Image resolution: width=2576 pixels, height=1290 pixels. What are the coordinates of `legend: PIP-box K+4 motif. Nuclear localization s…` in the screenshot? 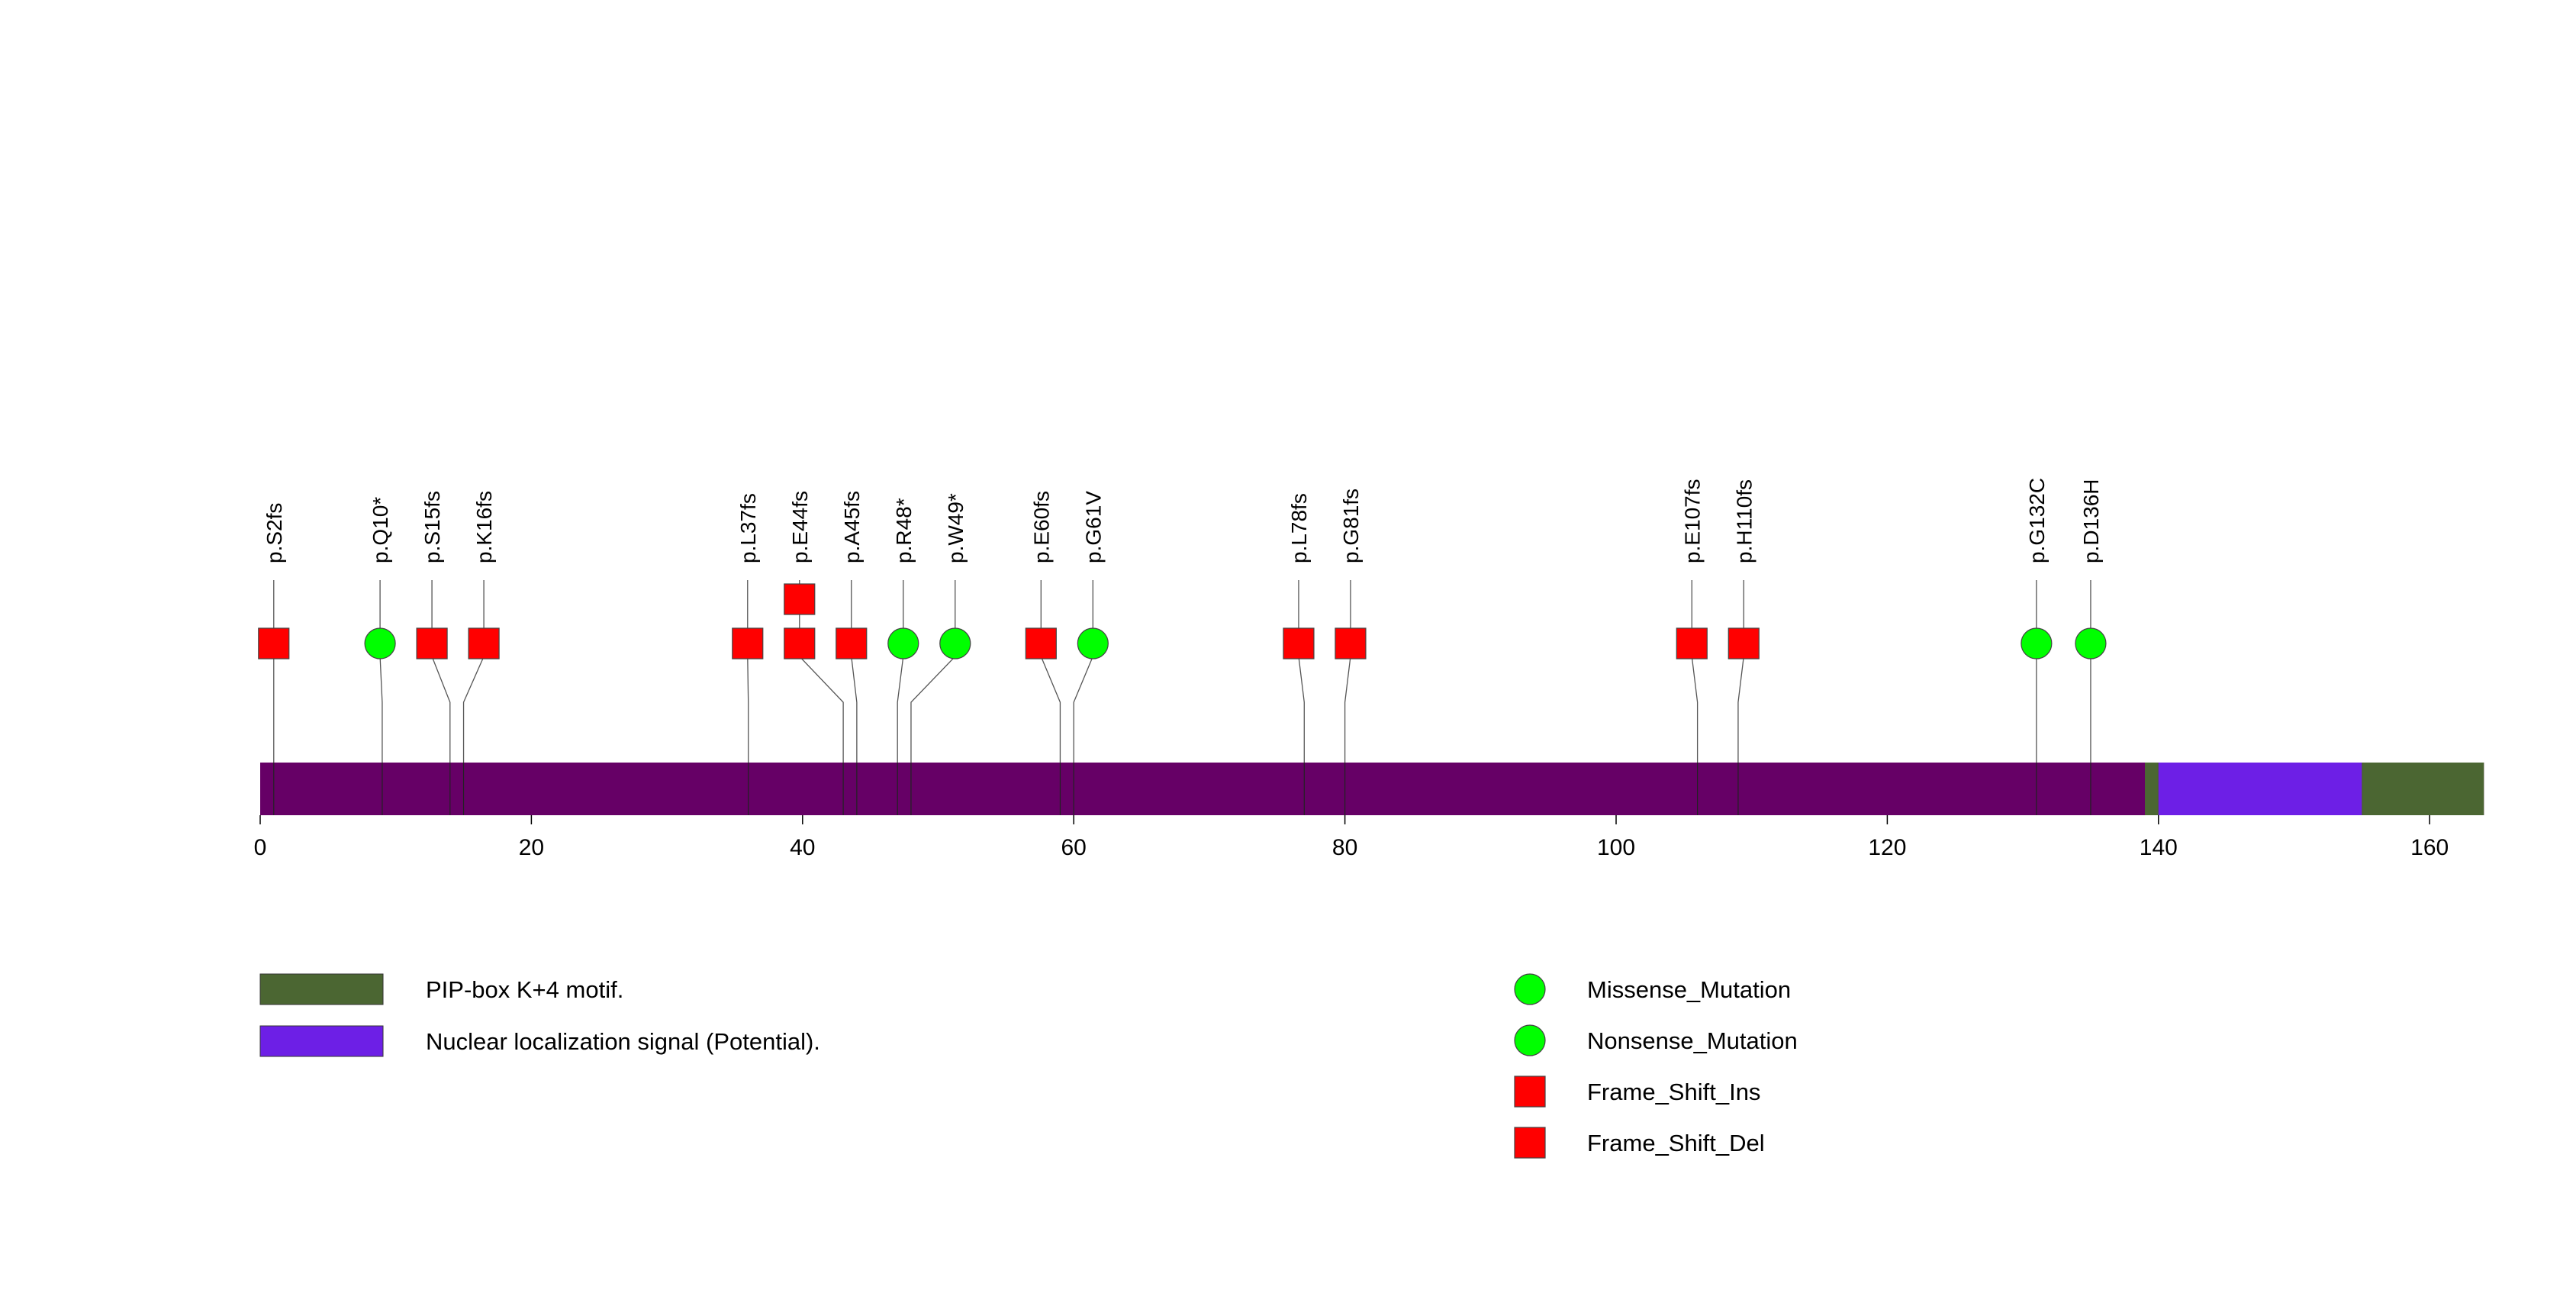 It's located at (1028, 1066).